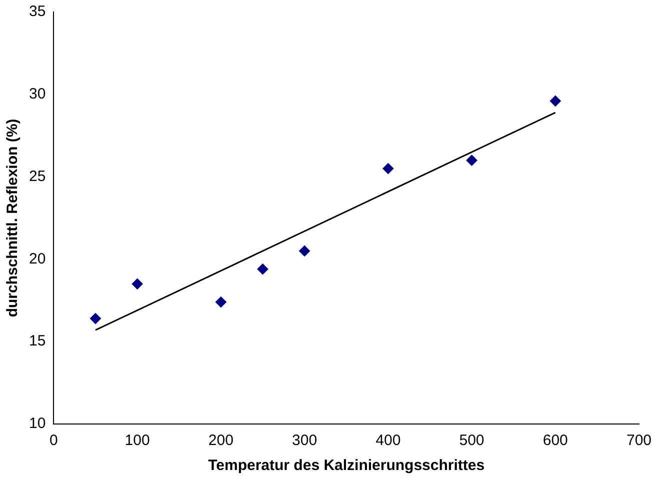 Image resolution: width=659 pixels, height=479 pixels. I want to click on x-tick-label: 300, so click(305, 441).